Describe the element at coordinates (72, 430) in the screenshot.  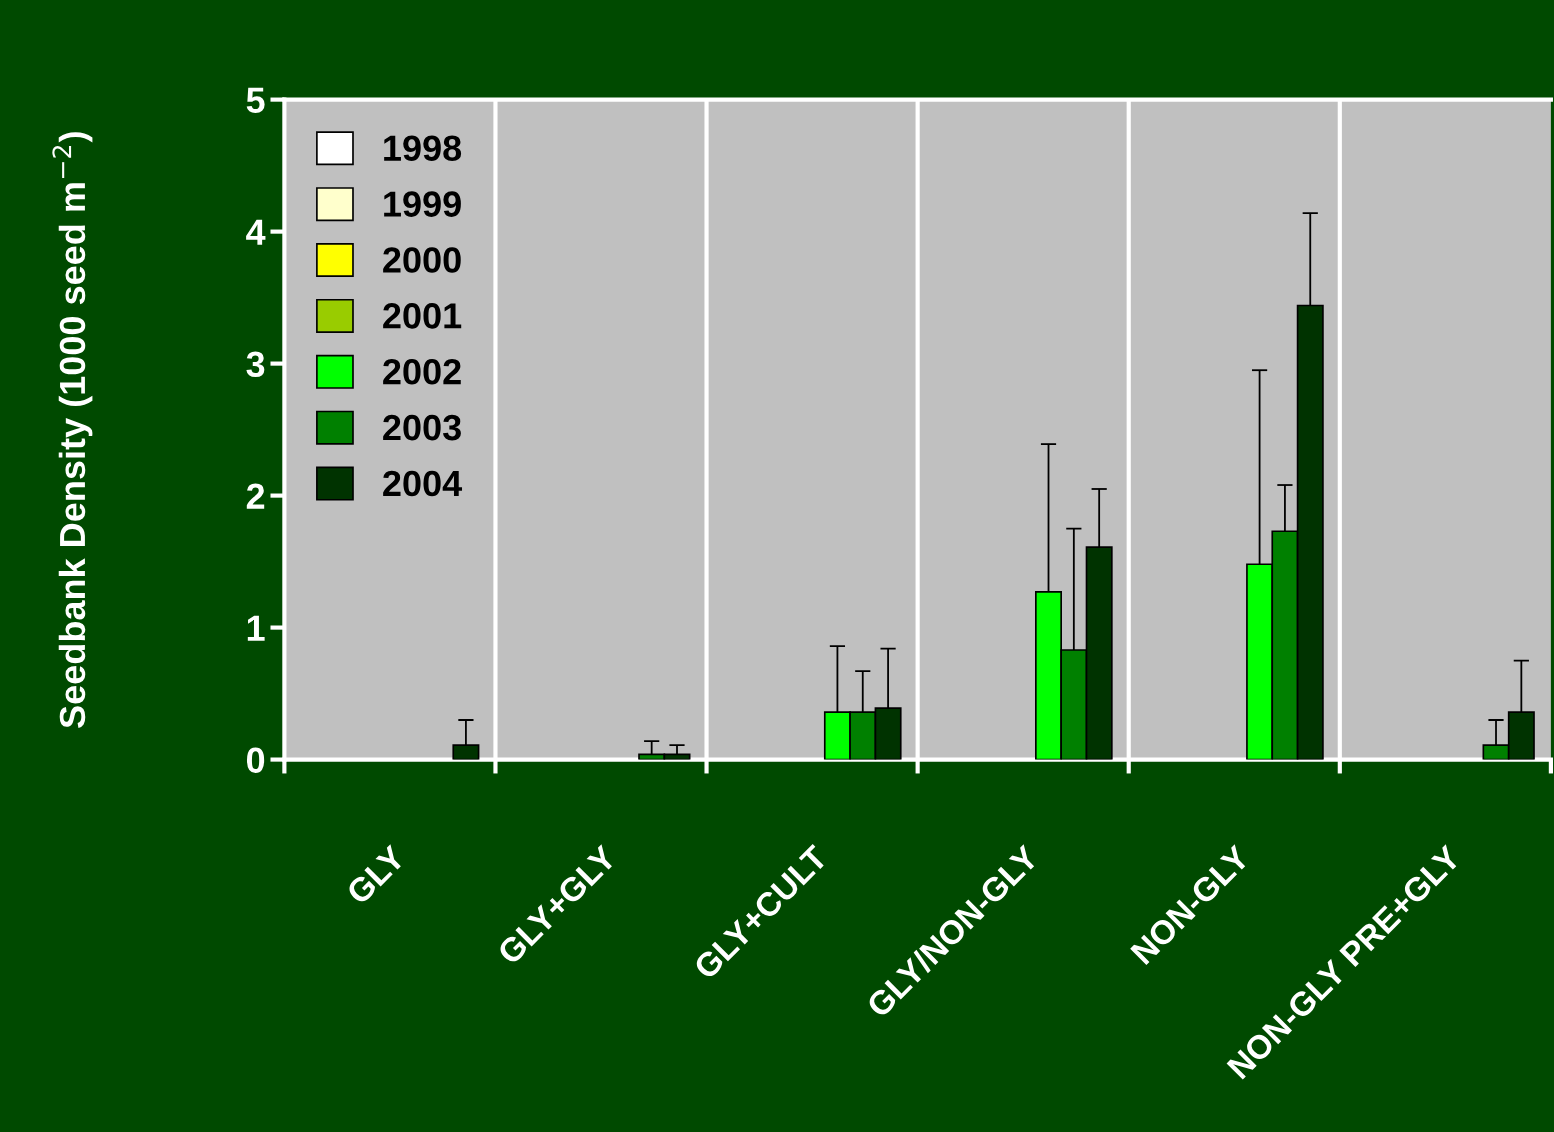
I see `y-axis-title: Seedbank Density (1000 seed m$^{−2}$)` at that location.